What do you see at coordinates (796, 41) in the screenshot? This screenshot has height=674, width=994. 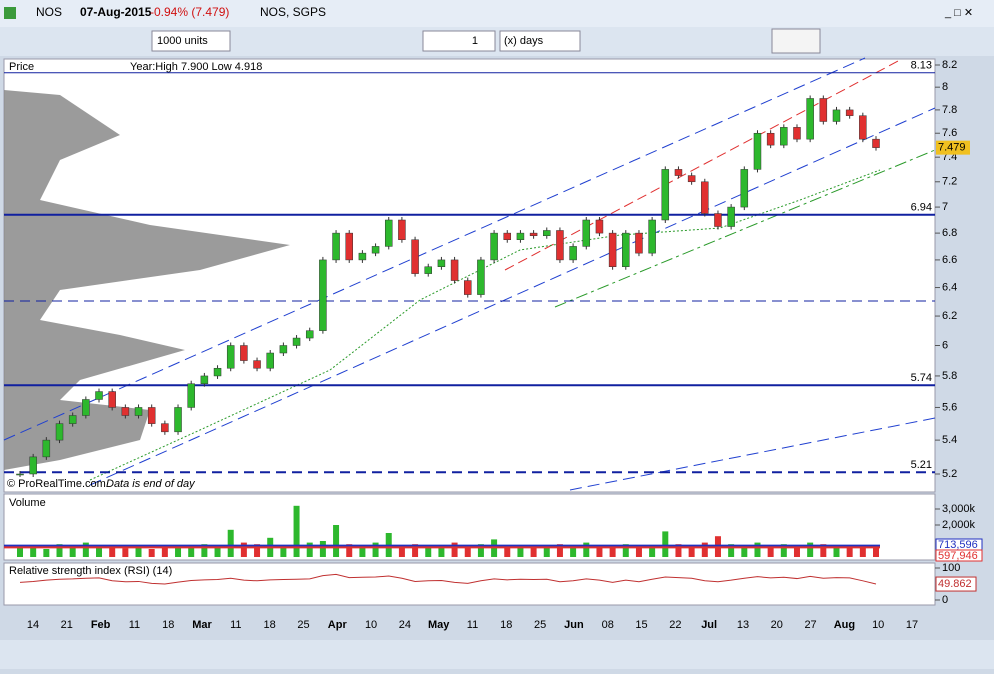 I see `chart-type-button` at bounding box center [796, 41].